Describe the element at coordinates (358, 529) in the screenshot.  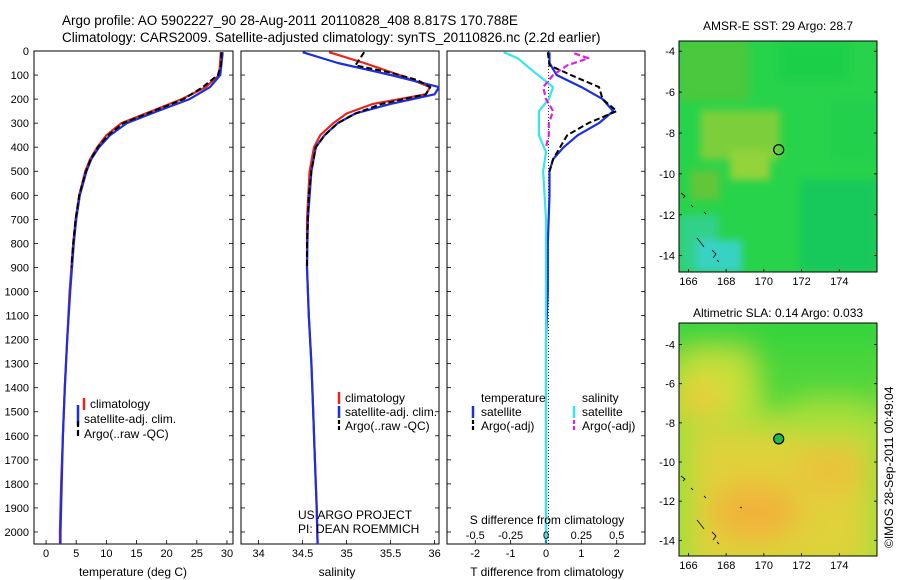
I see `pi-annotation: PI: DEAN ROEMMICH` at that location.